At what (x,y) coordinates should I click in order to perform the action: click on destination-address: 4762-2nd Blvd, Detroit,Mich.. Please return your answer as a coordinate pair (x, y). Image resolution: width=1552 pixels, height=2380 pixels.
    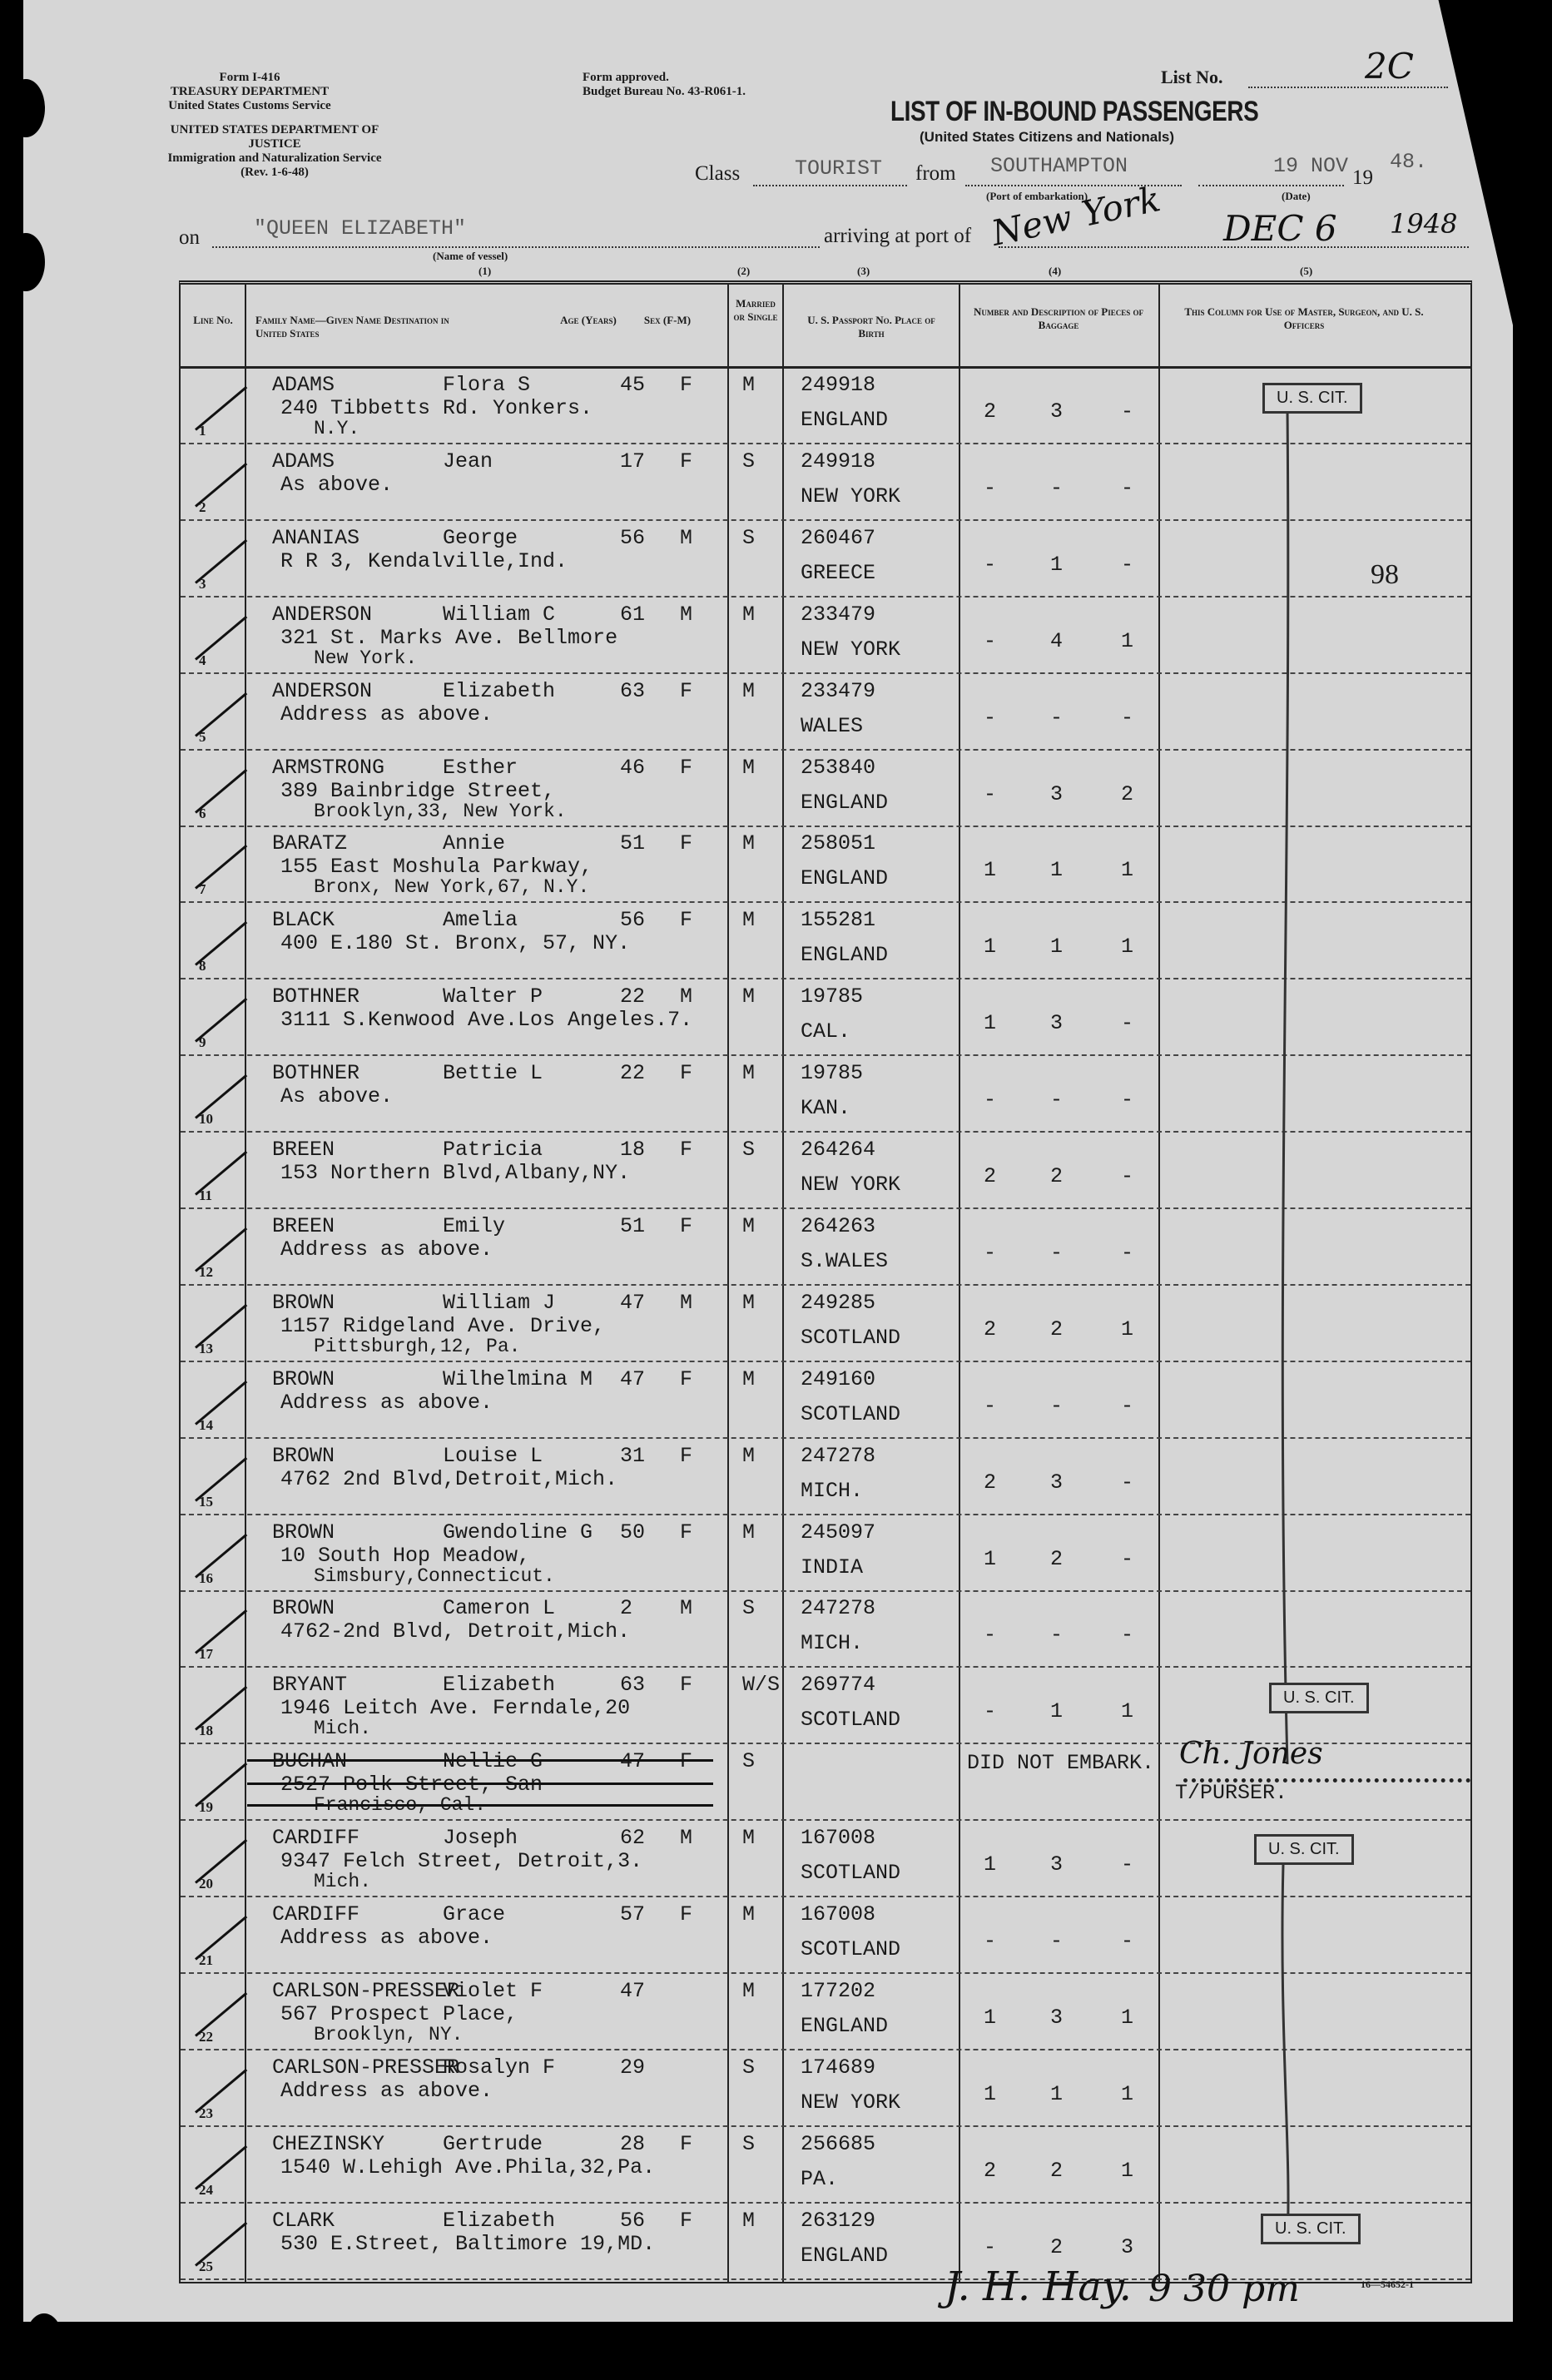
    Looking at the image, I should click on (455, 1631).